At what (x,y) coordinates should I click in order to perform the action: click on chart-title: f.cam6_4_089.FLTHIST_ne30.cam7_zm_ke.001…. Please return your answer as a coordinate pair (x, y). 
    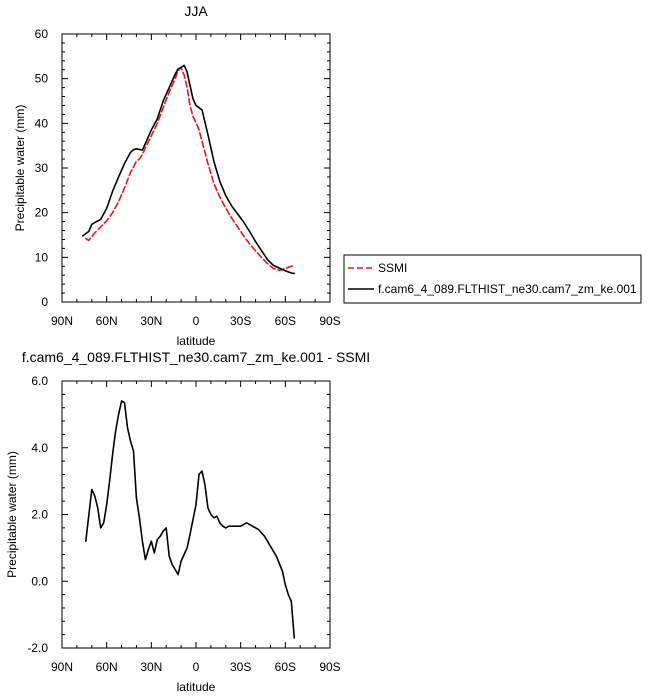
    Looking at the image, I should click on (196, 357).